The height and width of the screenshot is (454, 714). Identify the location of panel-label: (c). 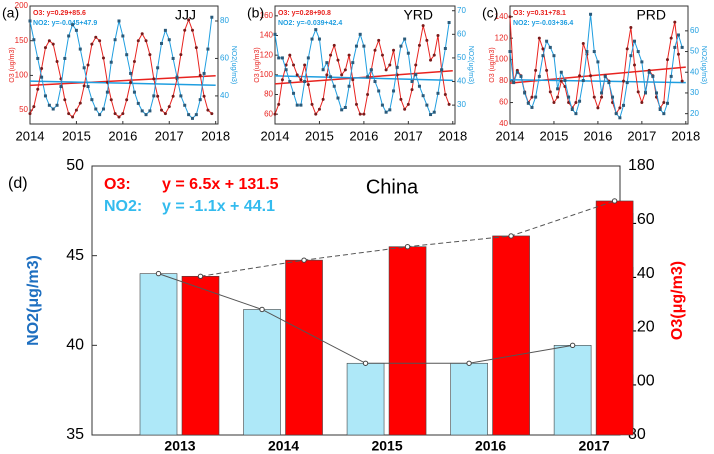
(490, 13).